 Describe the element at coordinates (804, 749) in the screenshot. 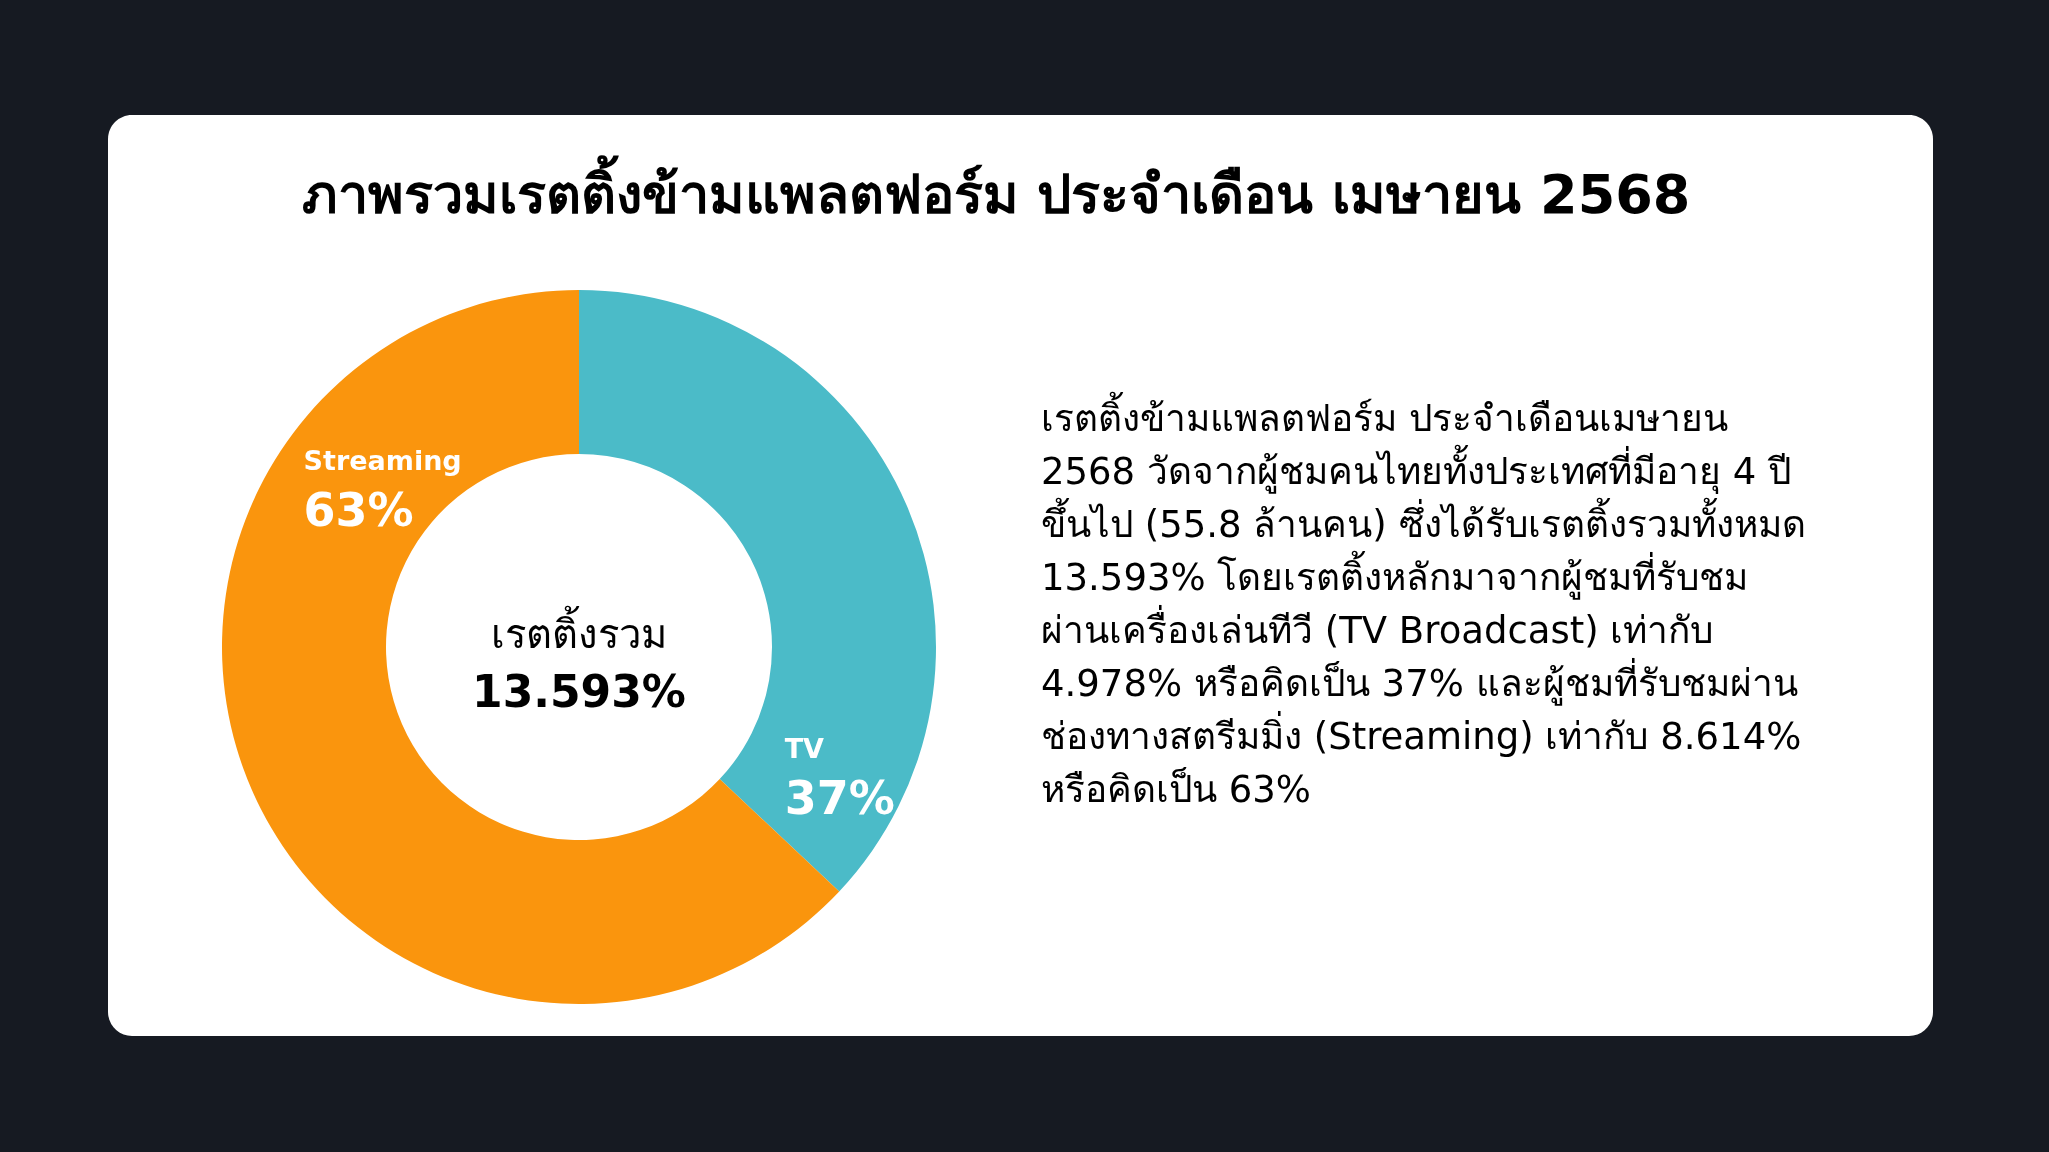

I see `slice-label: TV` at that location.